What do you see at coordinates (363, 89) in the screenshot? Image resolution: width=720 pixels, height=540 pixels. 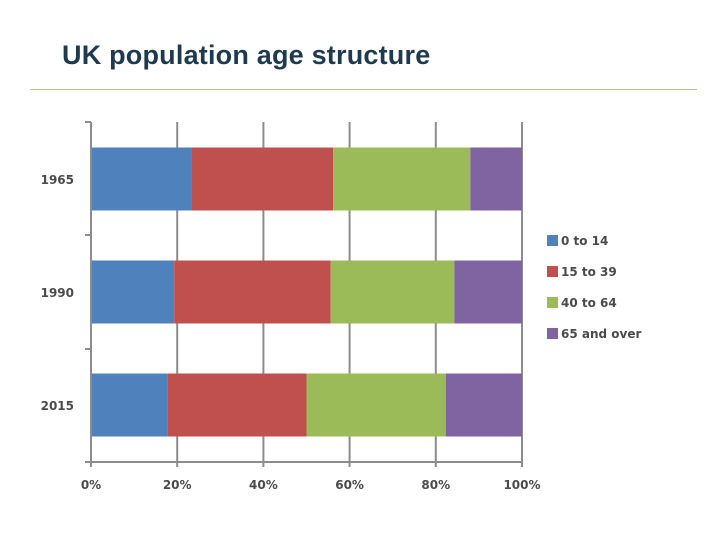 I see `title-divider` at bounding box center [363, 89].